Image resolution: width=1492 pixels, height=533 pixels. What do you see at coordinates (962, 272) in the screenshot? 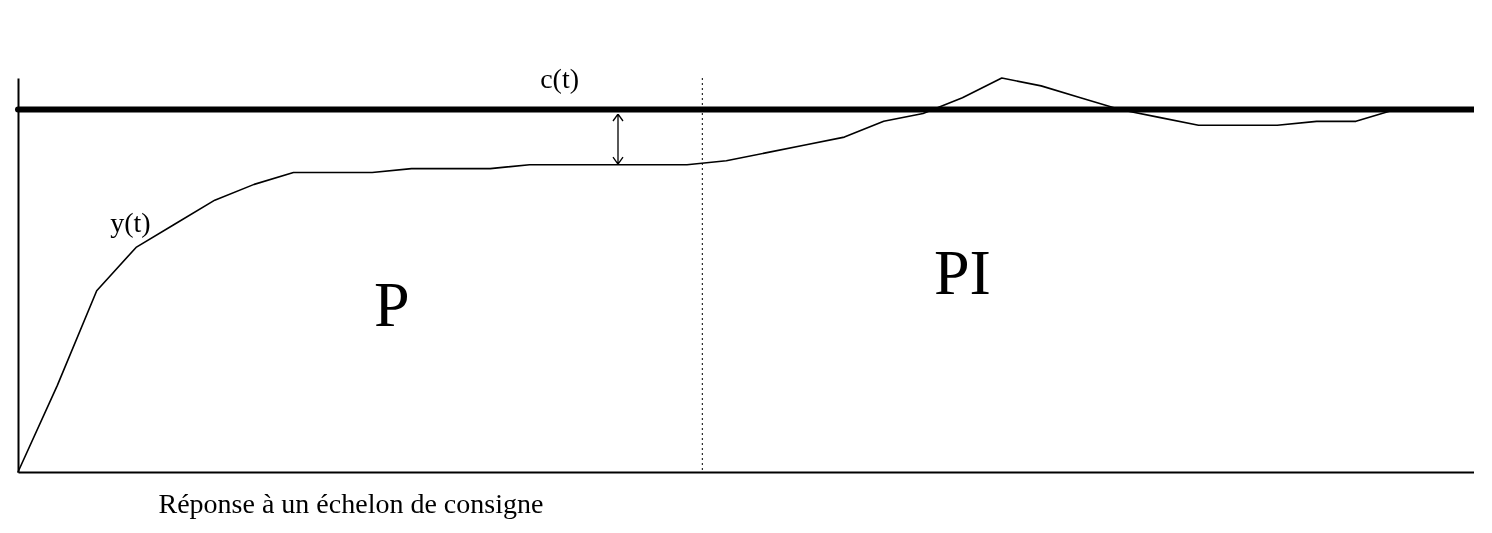
I see `annotation: PI` at bounding box center [962, 272].